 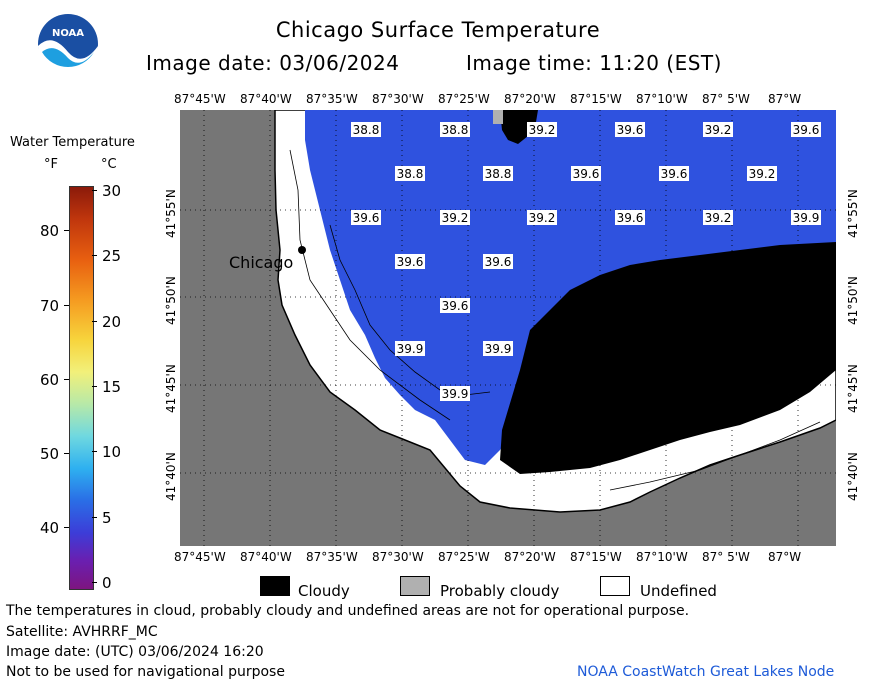 I want to click on colorbar-f-tick: 80, so click(x=50, y=231).